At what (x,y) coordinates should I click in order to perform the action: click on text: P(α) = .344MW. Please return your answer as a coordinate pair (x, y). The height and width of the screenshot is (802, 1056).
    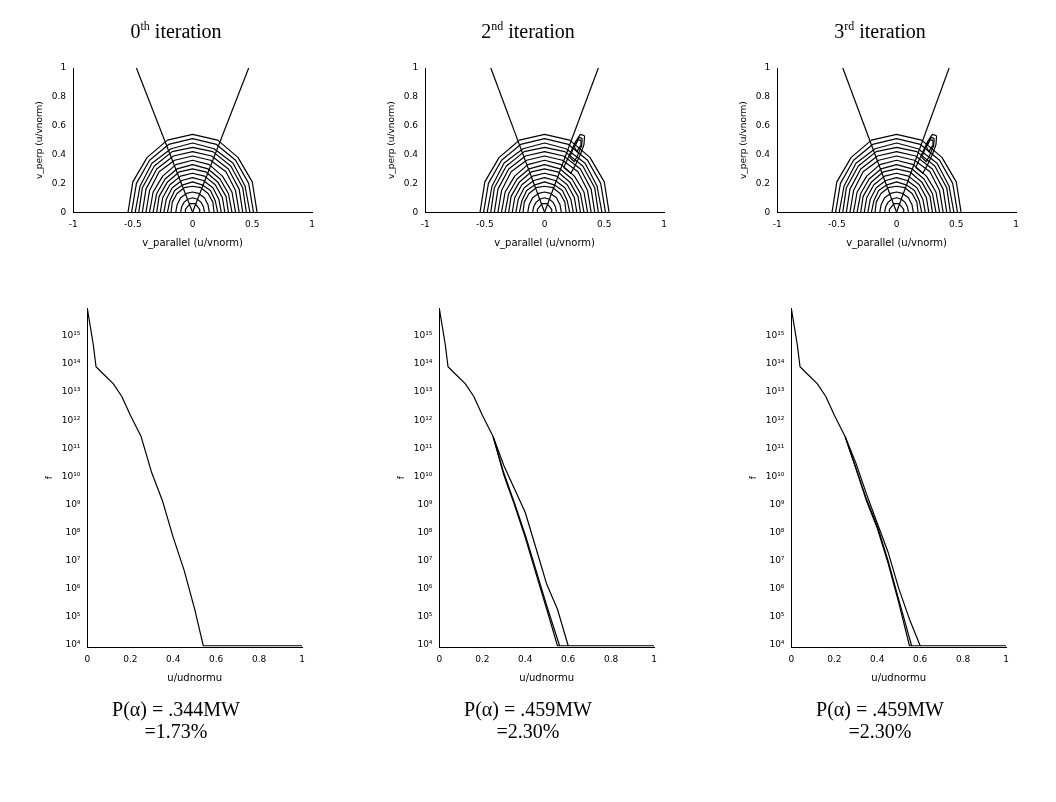
    Looking at the image, I should click on (176, 709).